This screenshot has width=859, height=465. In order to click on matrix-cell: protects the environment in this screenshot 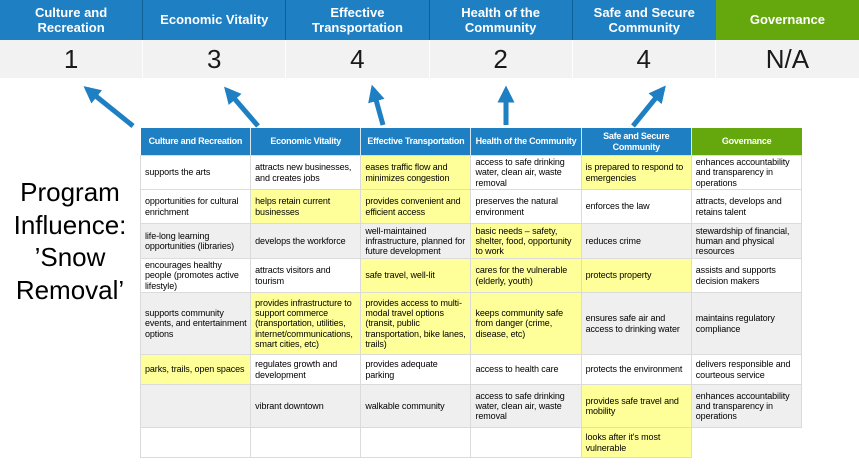, I will do `click(636, 370)`.